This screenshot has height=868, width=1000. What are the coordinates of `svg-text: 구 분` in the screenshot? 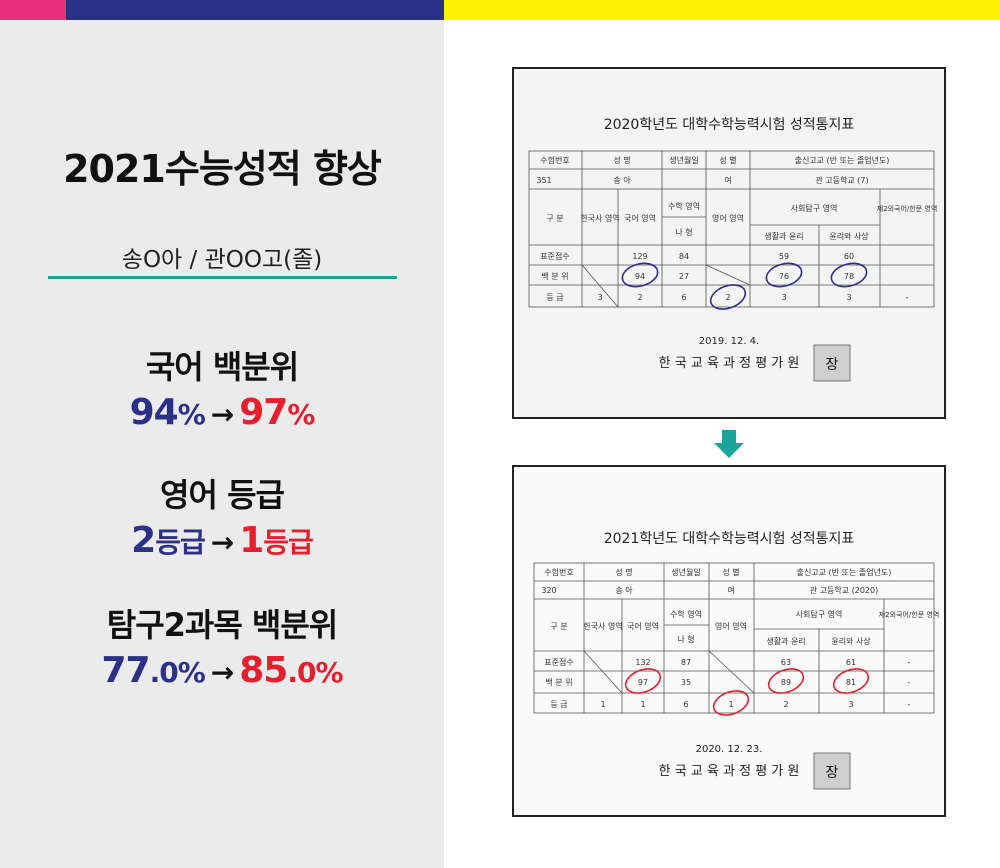 It's located at (554, 218).